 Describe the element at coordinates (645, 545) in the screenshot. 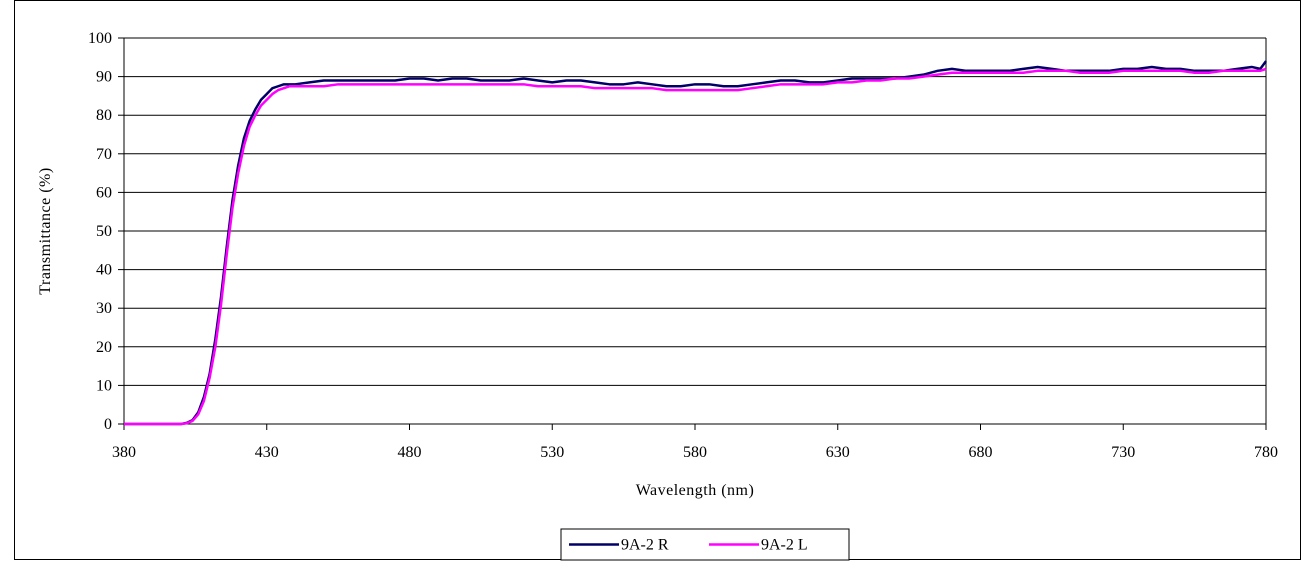

I see `legend-entry-label: 9A-2 R` at that location.